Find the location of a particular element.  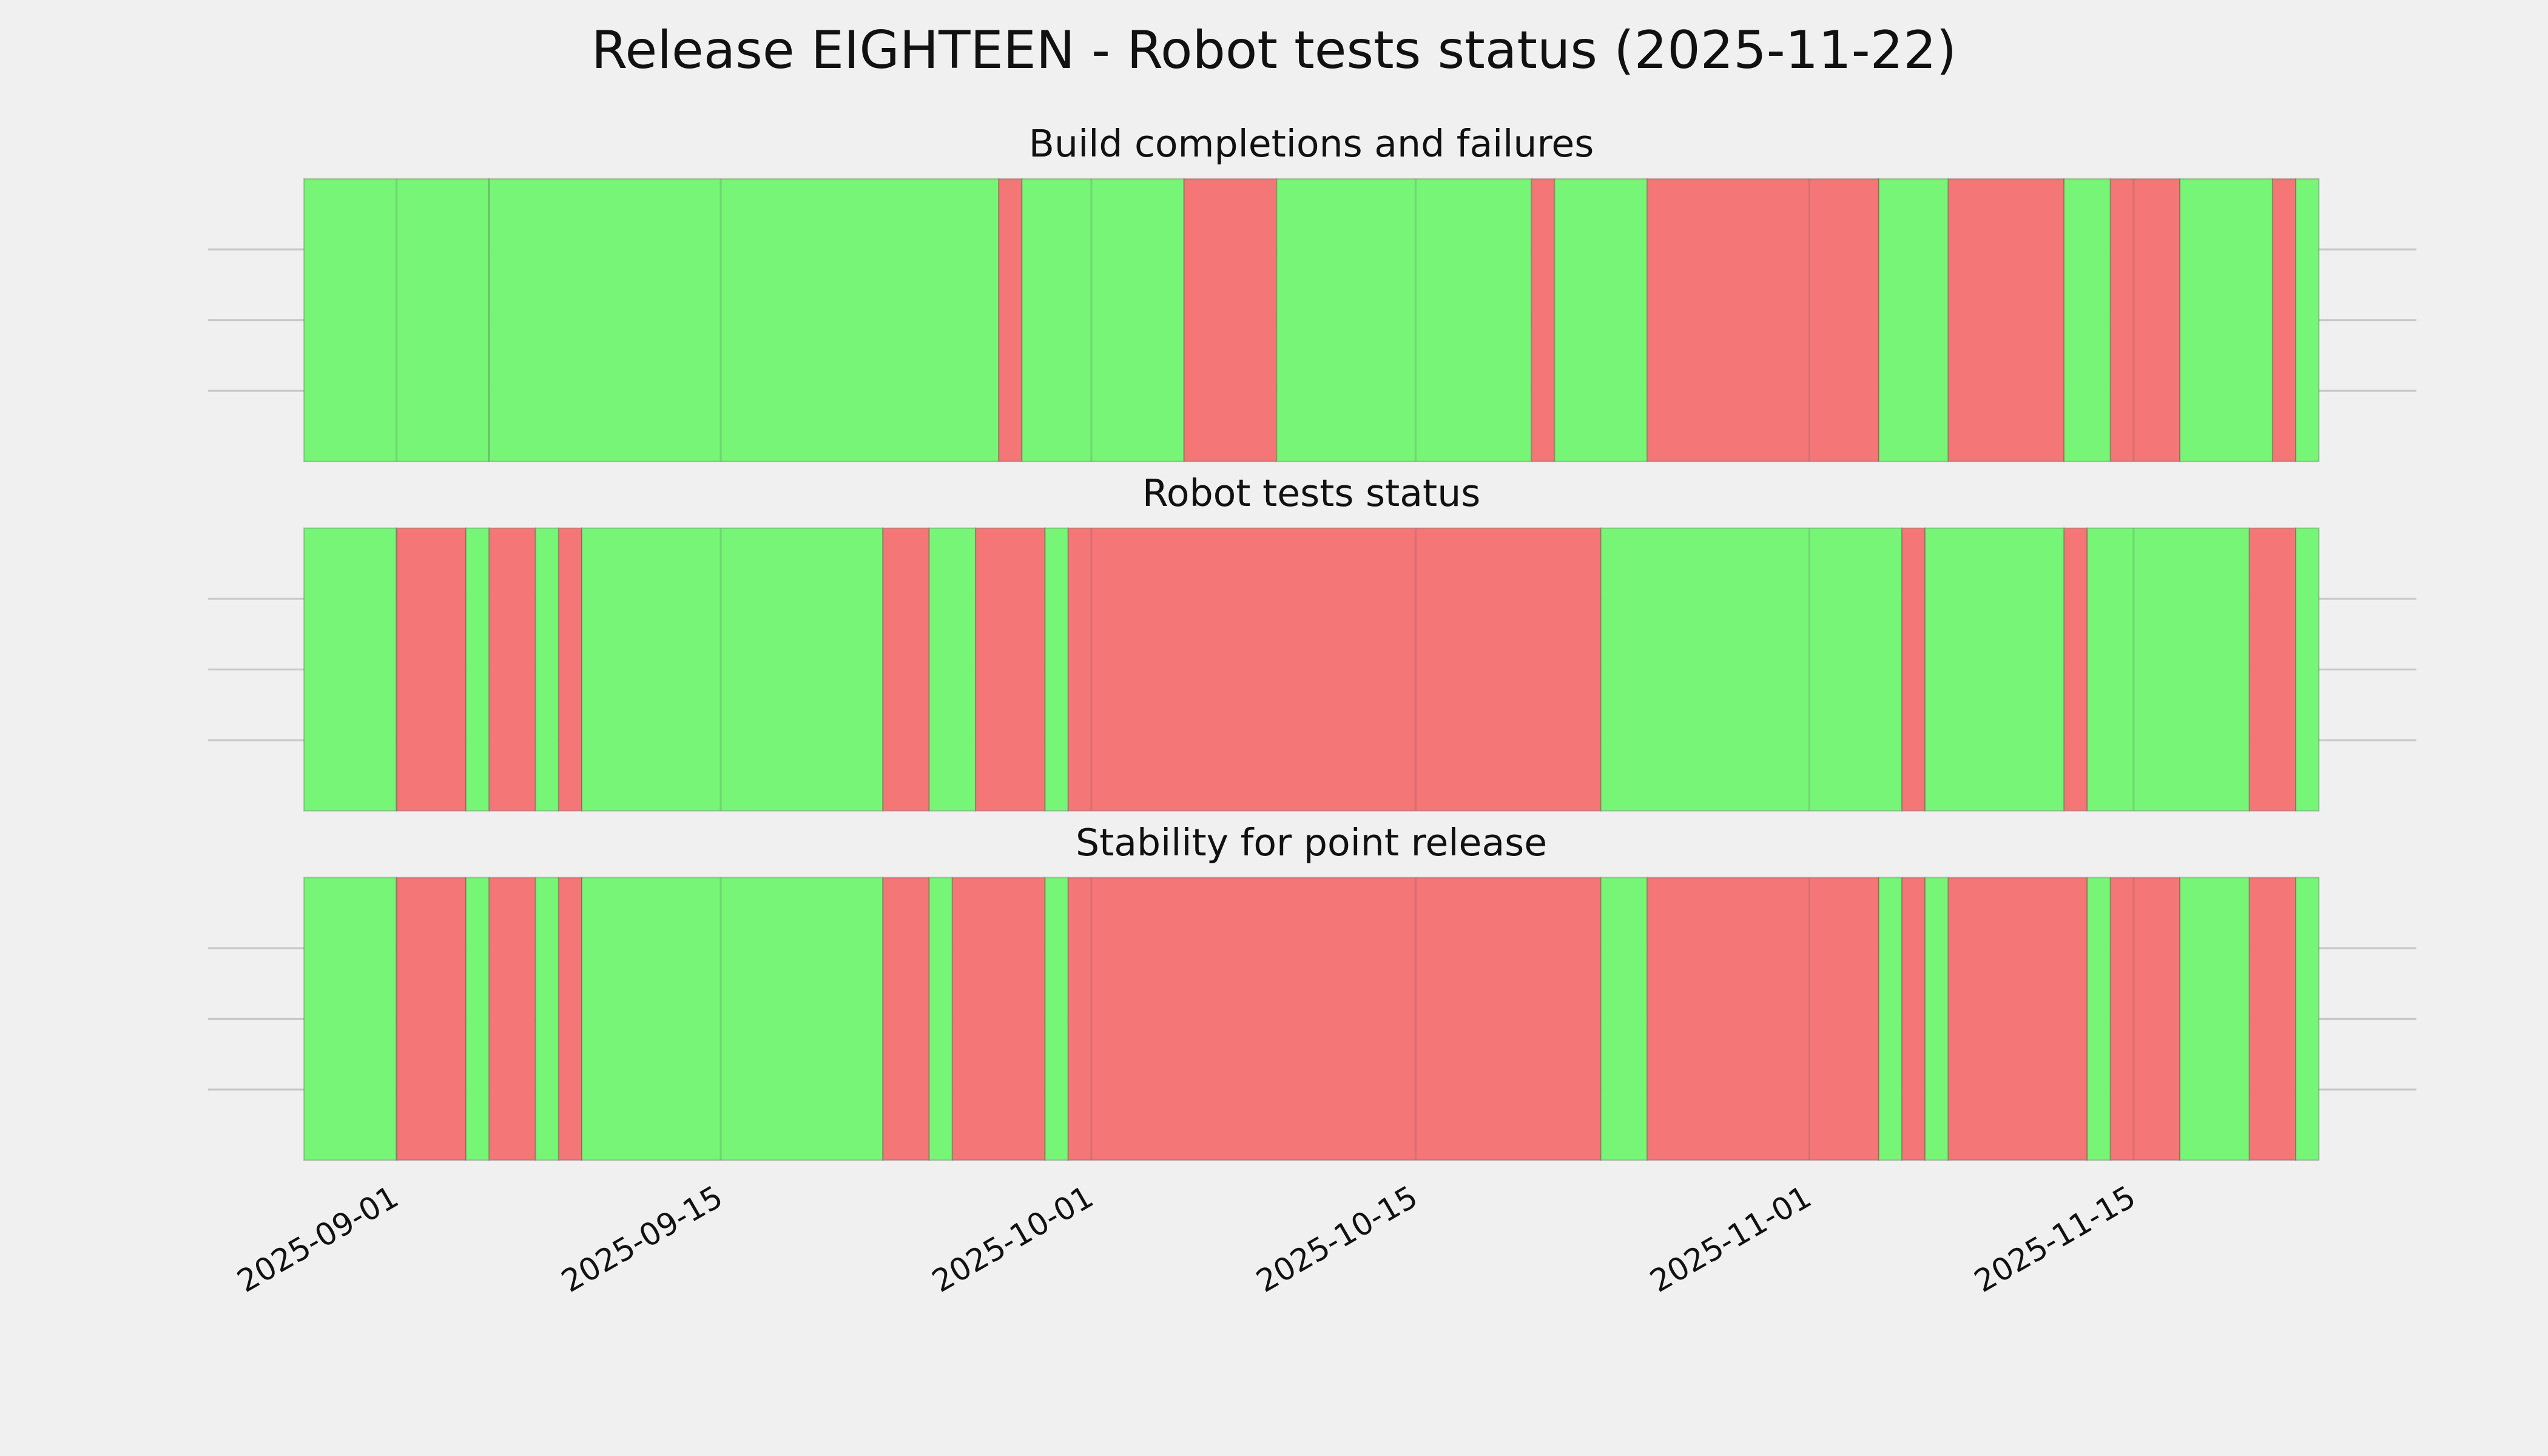

panel-title: Robot tests status is located at coordinates (1311, 493).